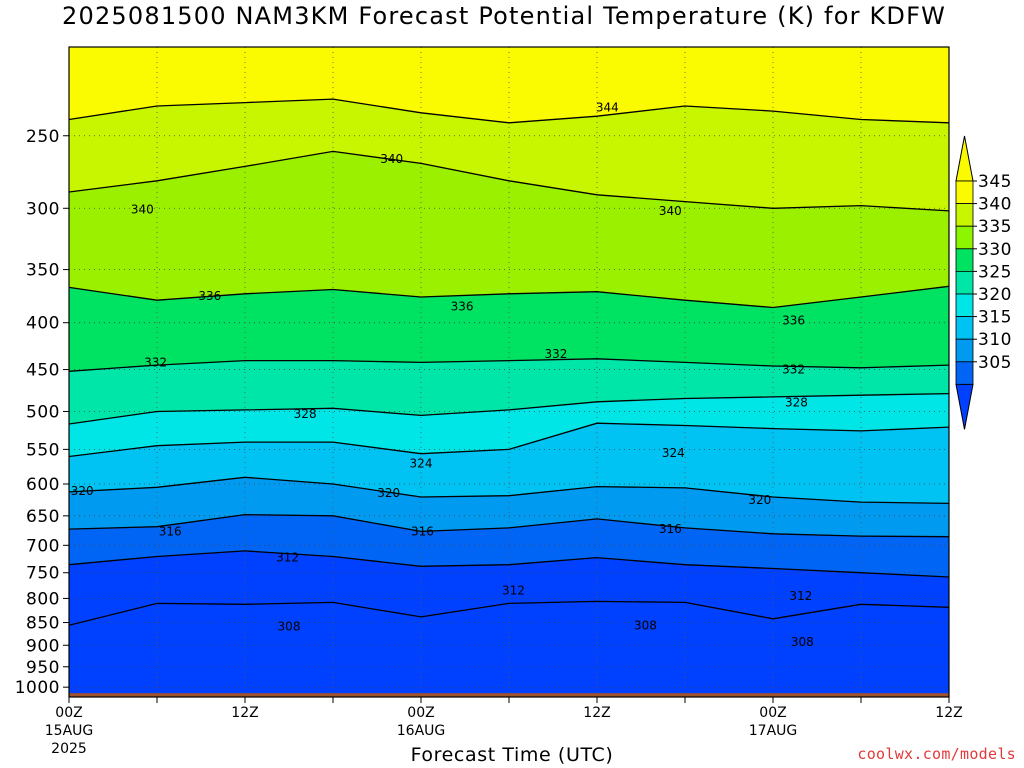  I want to click on x-tick-date-48: 17AUG, so click(773, 731).